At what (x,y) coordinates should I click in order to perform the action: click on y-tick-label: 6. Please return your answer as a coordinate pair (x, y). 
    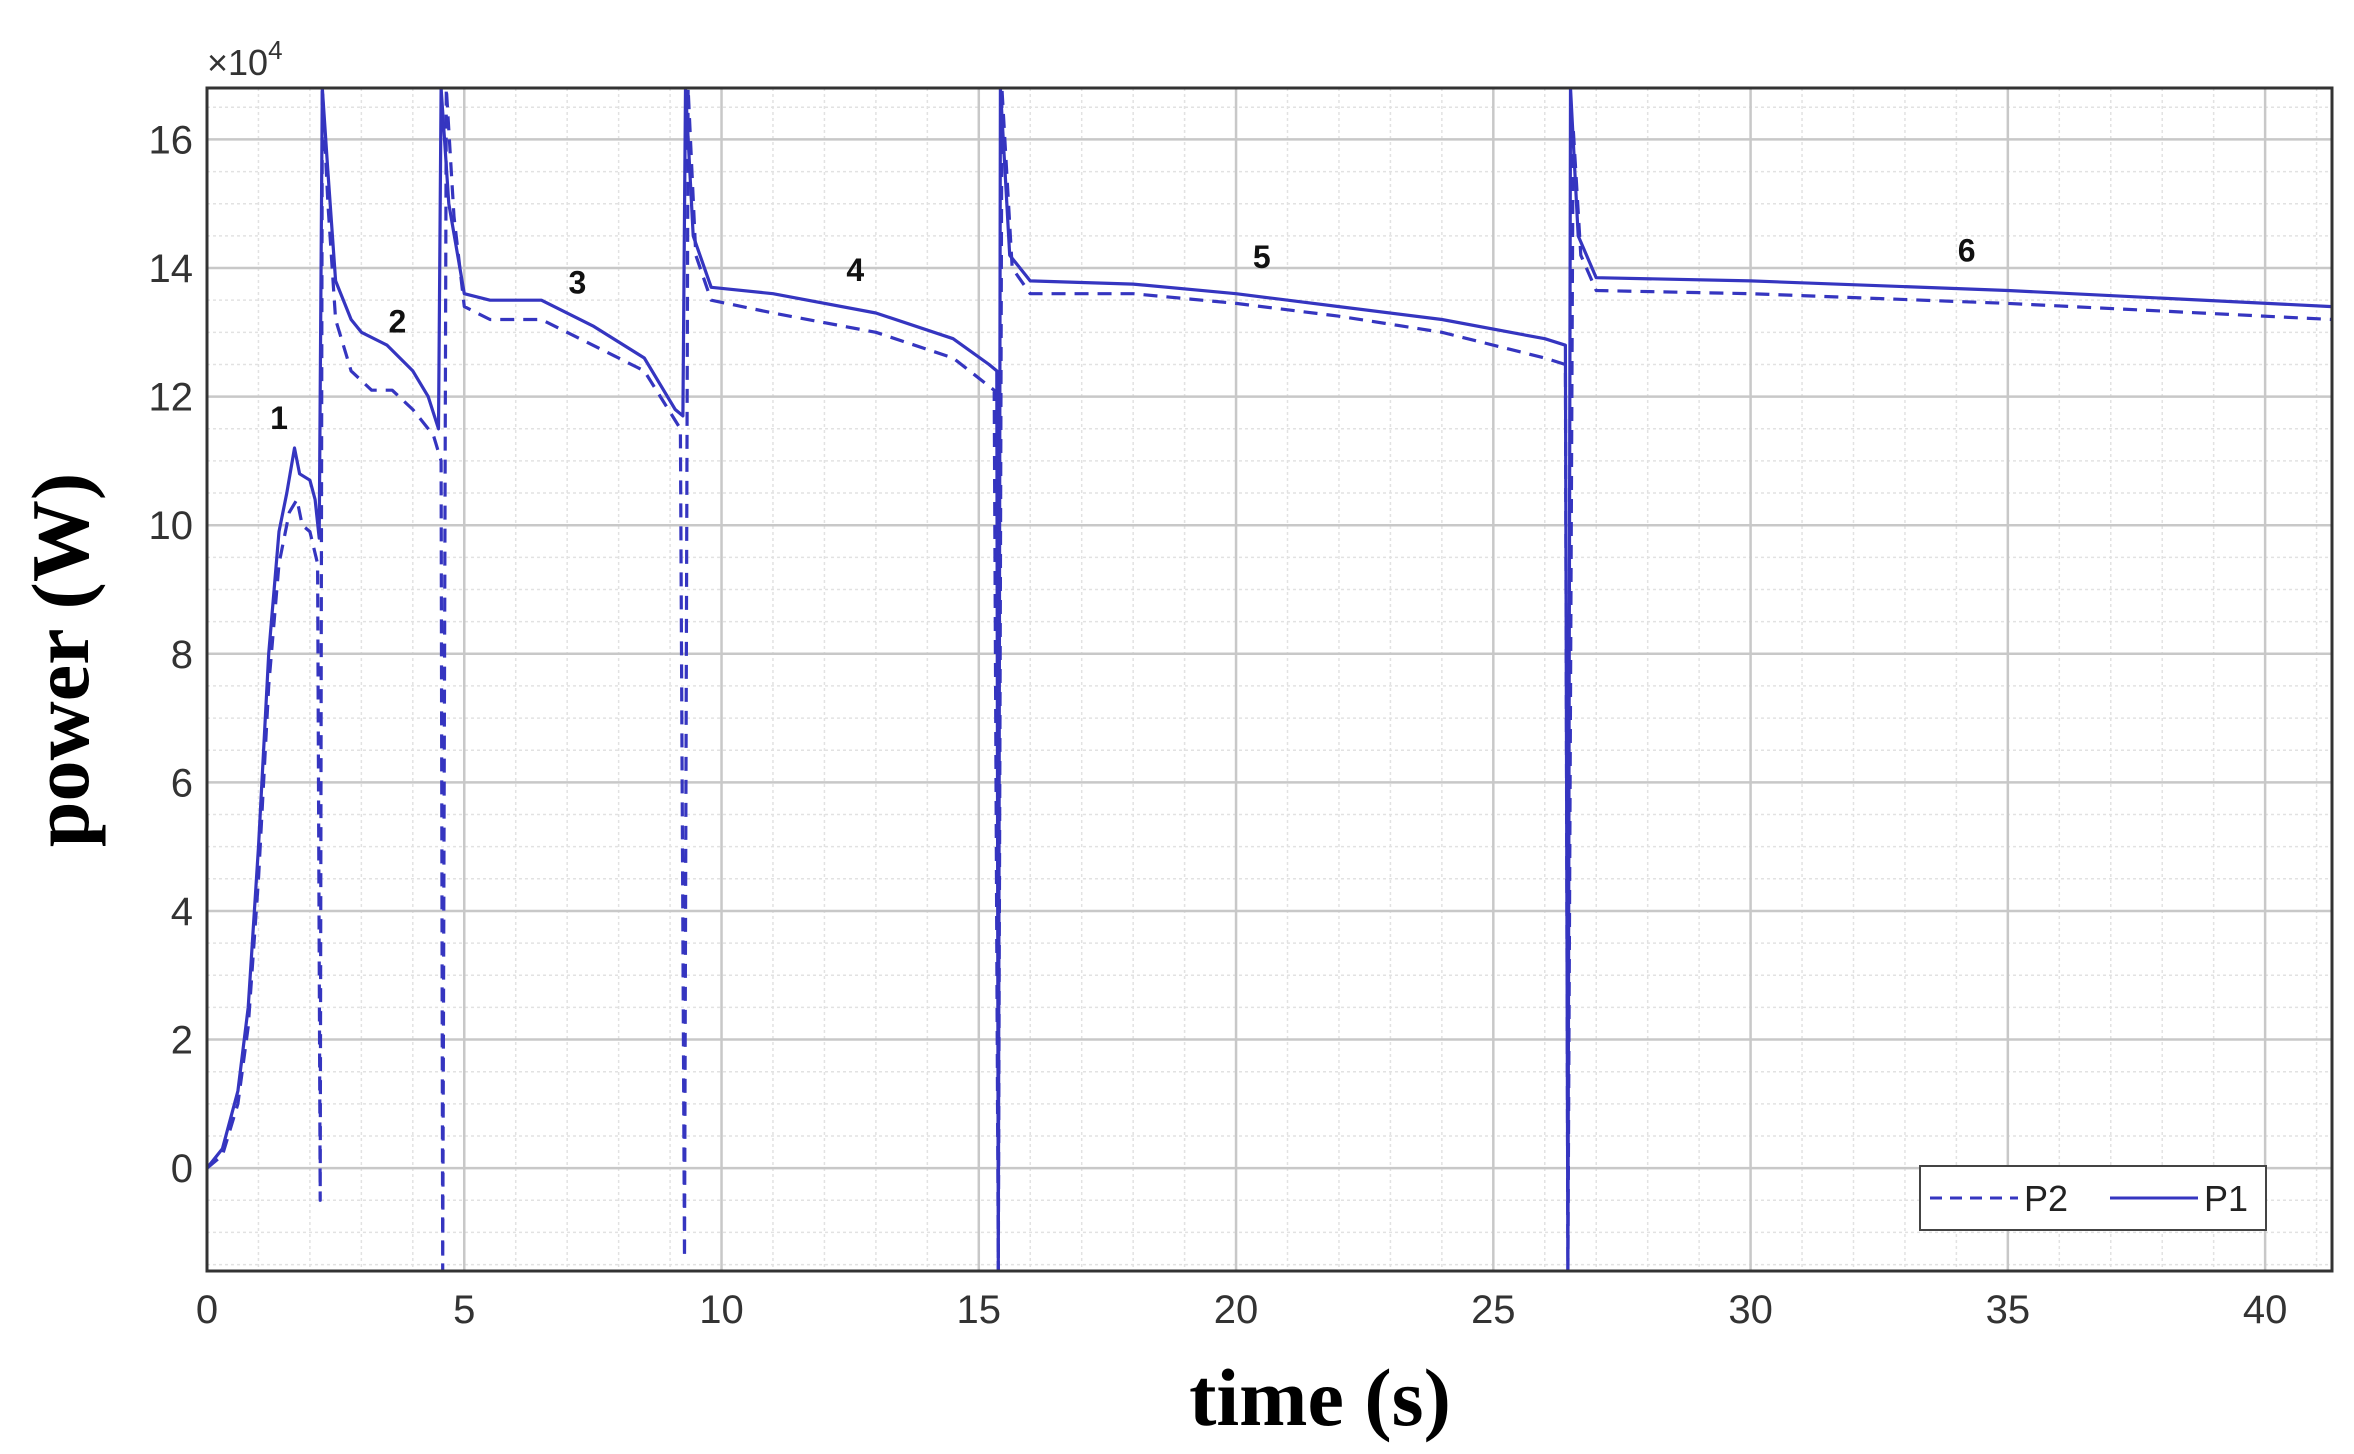
    Looking at the image, I should click on (182, 783).